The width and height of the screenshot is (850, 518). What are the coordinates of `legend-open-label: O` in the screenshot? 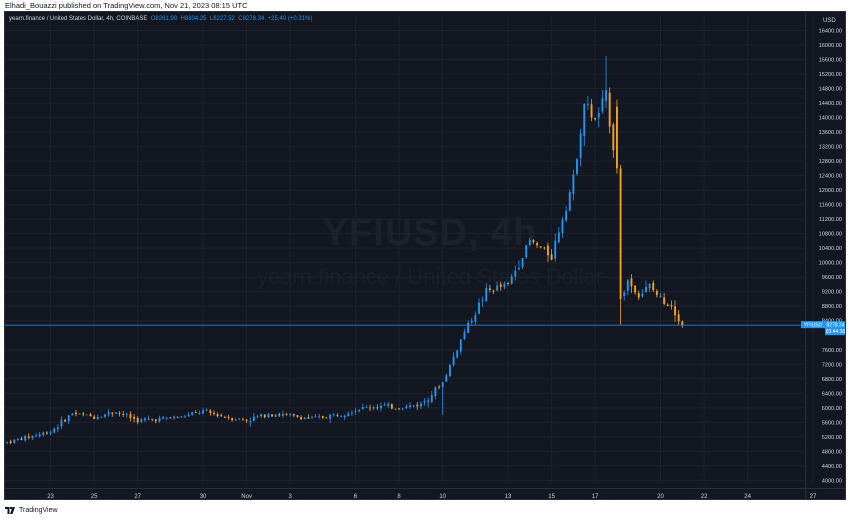 It's located at (153, 19).